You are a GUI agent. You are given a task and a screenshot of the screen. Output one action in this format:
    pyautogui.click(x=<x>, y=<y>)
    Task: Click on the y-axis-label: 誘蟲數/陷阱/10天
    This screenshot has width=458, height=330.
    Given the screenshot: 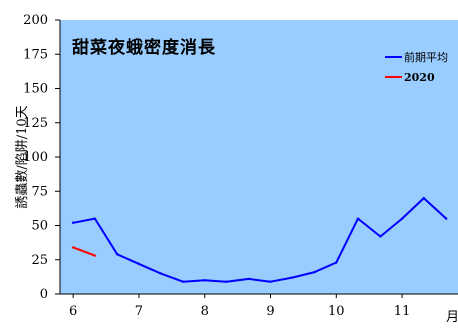 What is the action you would take?
    pyautogui.click(x=22, y=156)
    